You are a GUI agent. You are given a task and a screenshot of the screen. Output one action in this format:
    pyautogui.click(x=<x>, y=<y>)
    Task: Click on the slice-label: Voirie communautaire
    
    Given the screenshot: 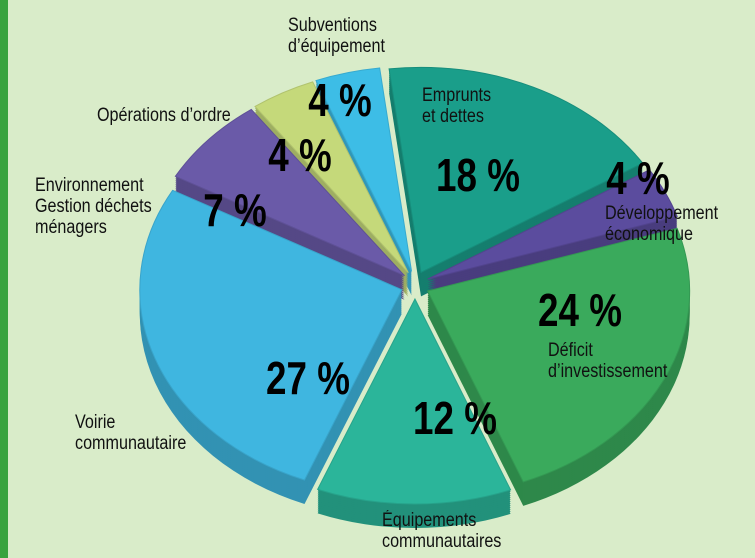 What is the action you would take?
    pyautogui.click(x=131, y=433)
    